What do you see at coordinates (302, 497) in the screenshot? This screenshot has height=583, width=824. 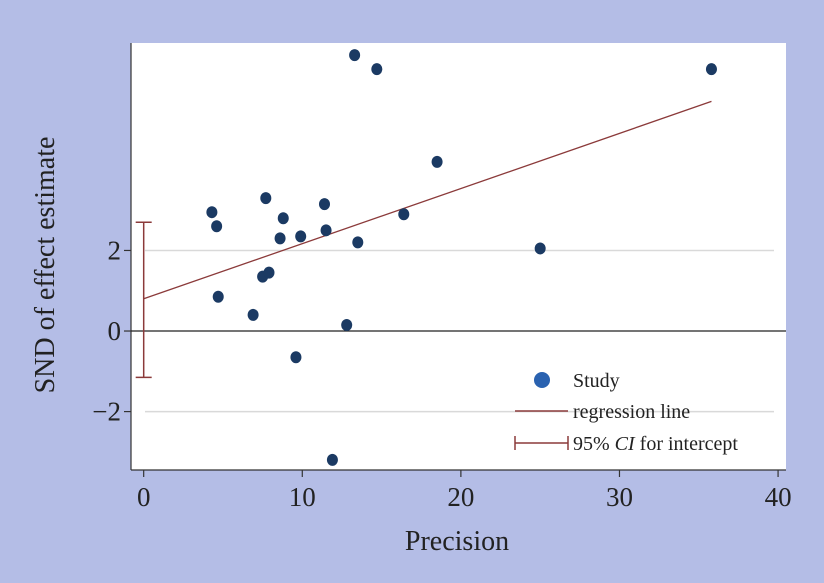 I see `x-tick-label-1: 10` at bounding box center [302, 497].